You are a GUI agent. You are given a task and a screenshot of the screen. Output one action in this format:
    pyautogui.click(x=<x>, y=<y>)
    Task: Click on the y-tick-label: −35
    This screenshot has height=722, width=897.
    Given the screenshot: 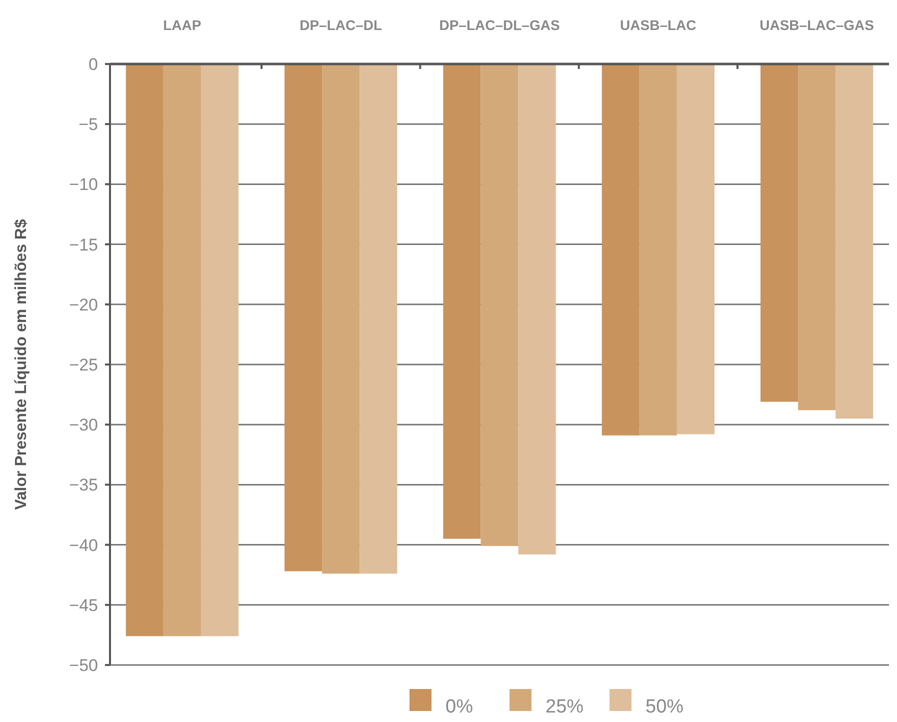 What is the action you would take?
    pyautogui.click(x=83, y=485)
    